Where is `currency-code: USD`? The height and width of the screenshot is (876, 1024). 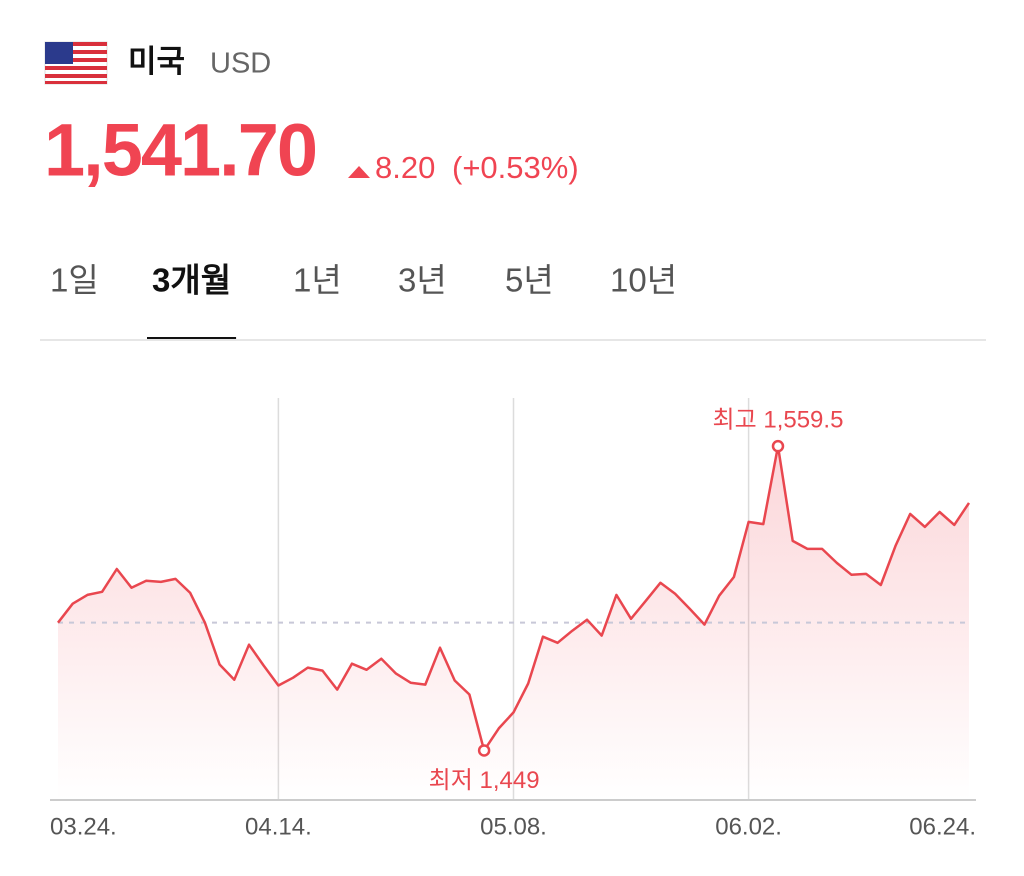 currency-code: USD is located at coordinates (240, 64).